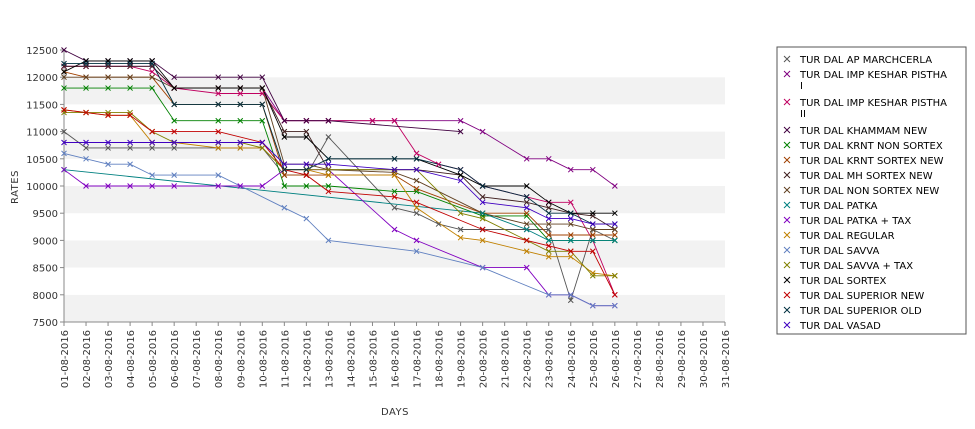  What do you see at coordinates (395, 412) in the screenshot?
I see `x-axis-title: DAYS` at bounding box center [395, 412].